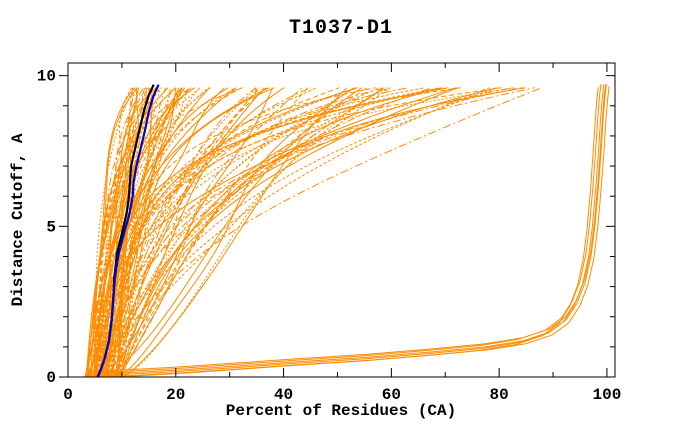 This screenshot has width=680, height=440. What do you see at coordinates (341, 411) in the screenshot?
I see `x-axis-label: Percent of Residues (CA)` at bounding box center [341, 411].